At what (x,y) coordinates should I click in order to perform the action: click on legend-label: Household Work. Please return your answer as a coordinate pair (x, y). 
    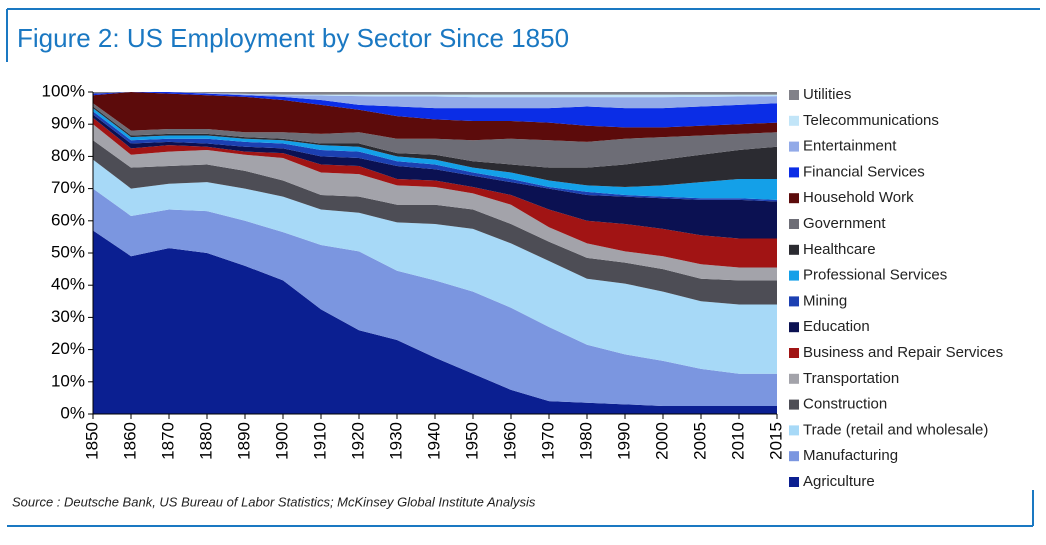
    Looking at the image, I should click on (858, 197).